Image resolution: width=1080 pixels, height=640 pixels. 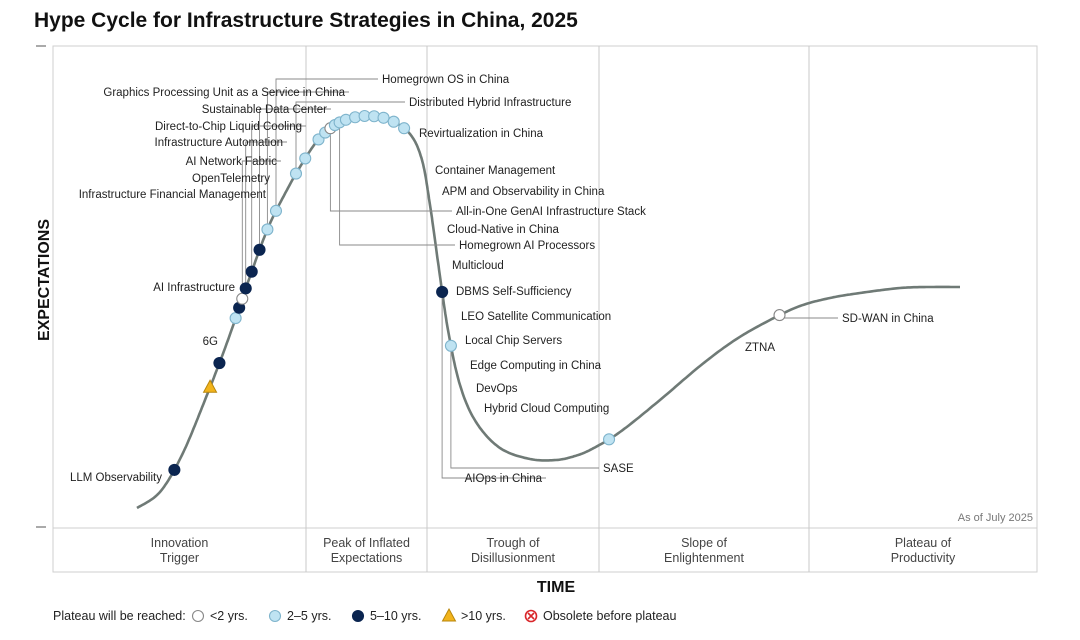 What do you see at coordinates (609, 439) in the screenshot?
I see `point-ztna` at bounding box center [609, 439].